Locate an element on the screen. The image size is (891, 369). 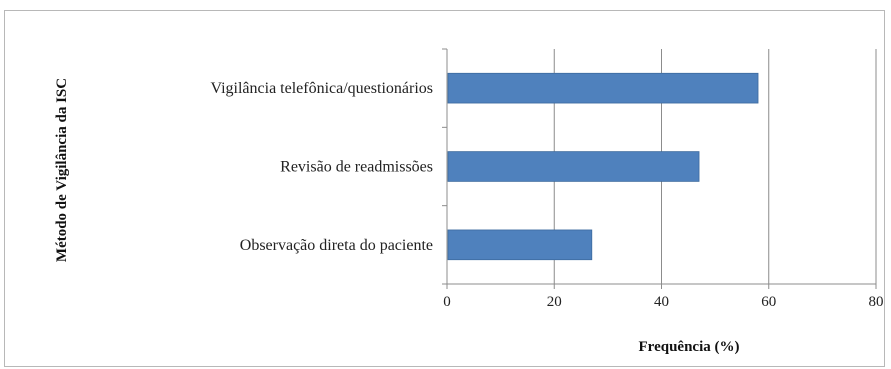
category-label-3: Observação direta do paciente is located at coordinates (336, 245).